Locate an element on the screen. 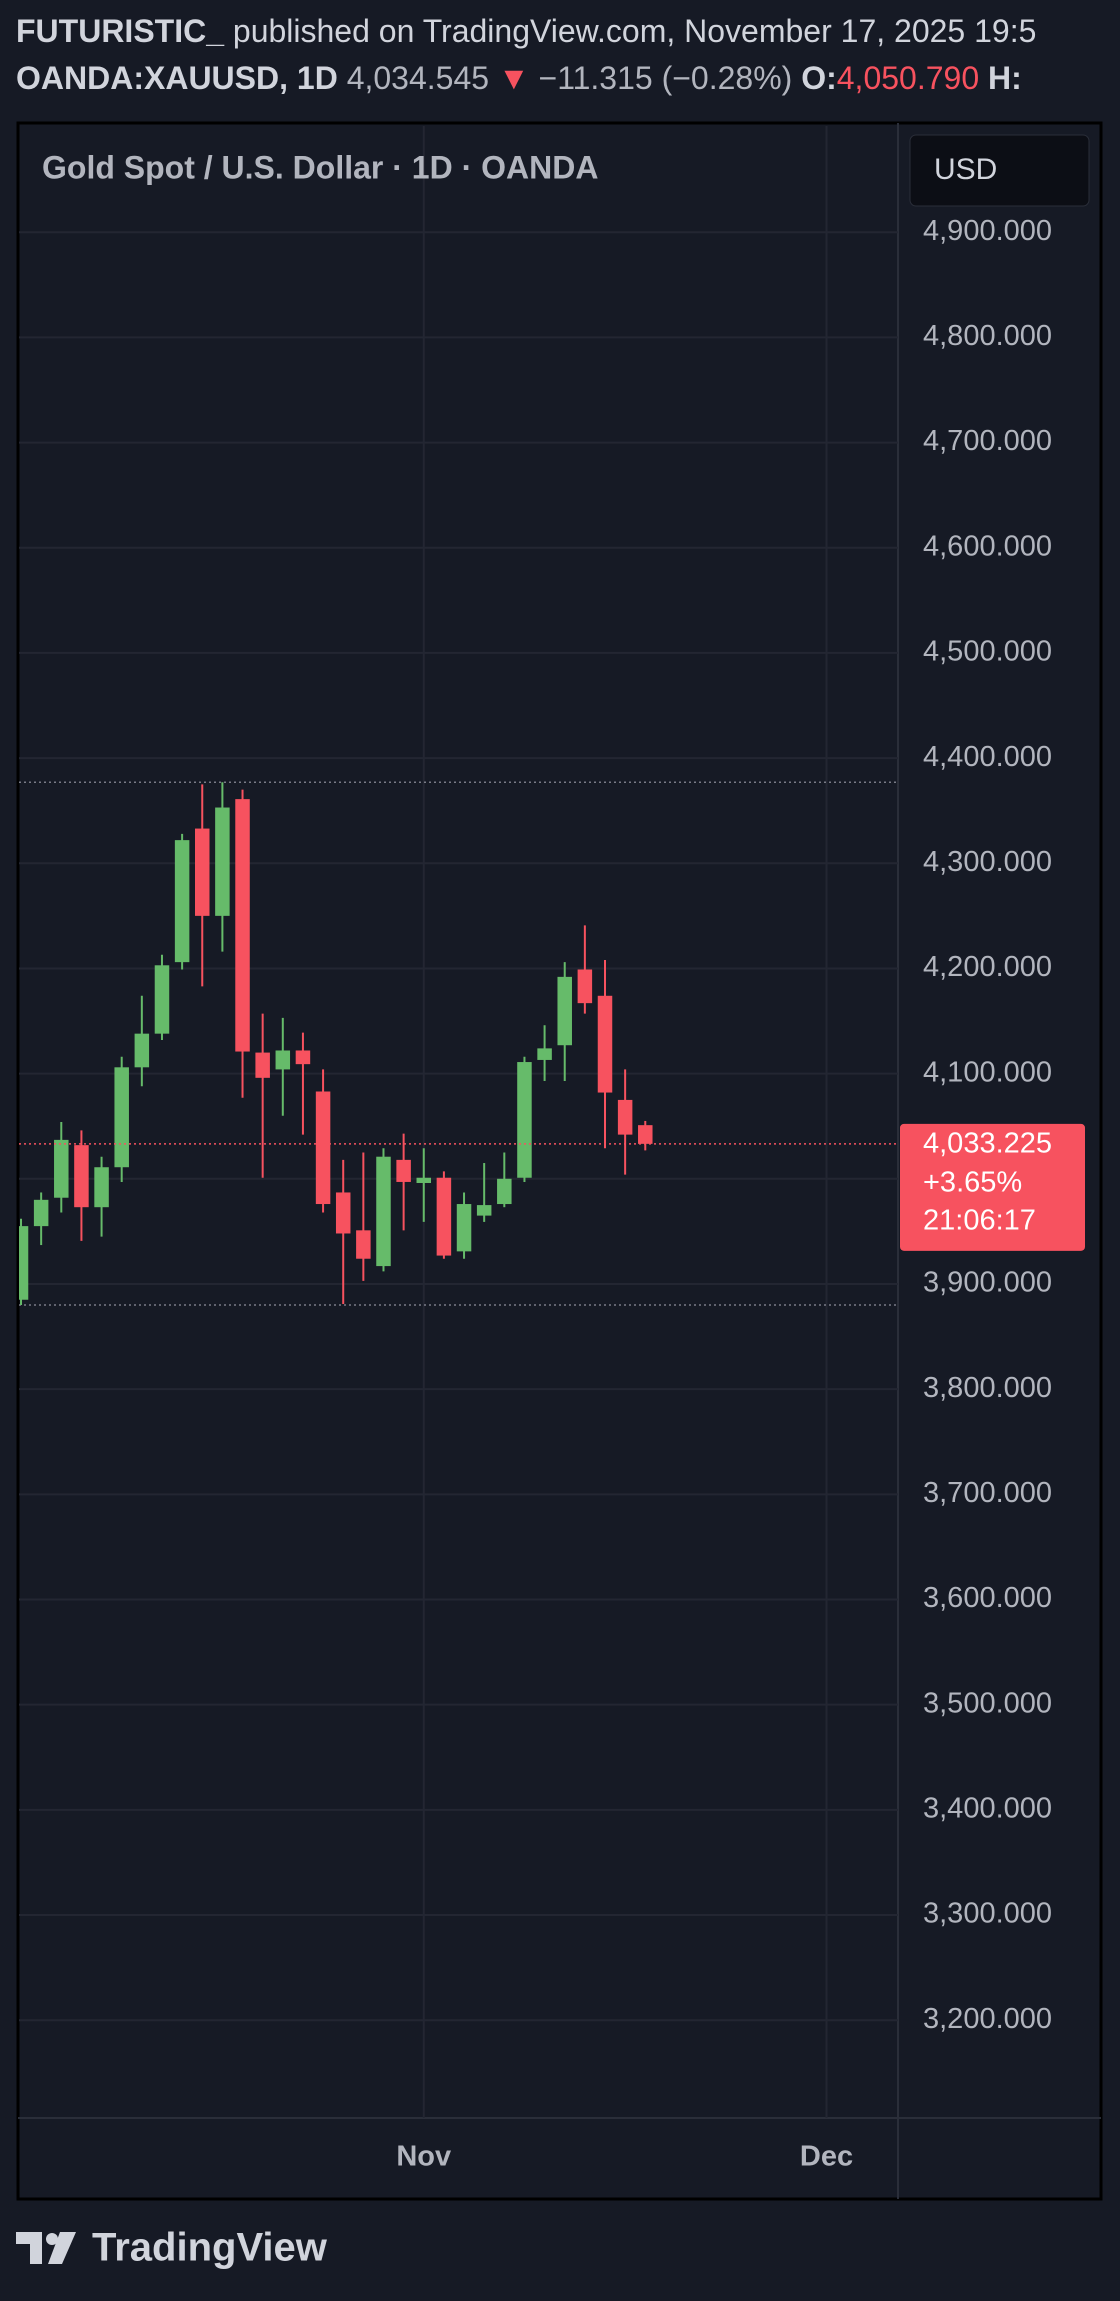  brand-logo: TradingView is located at coordinates (172, 2248).